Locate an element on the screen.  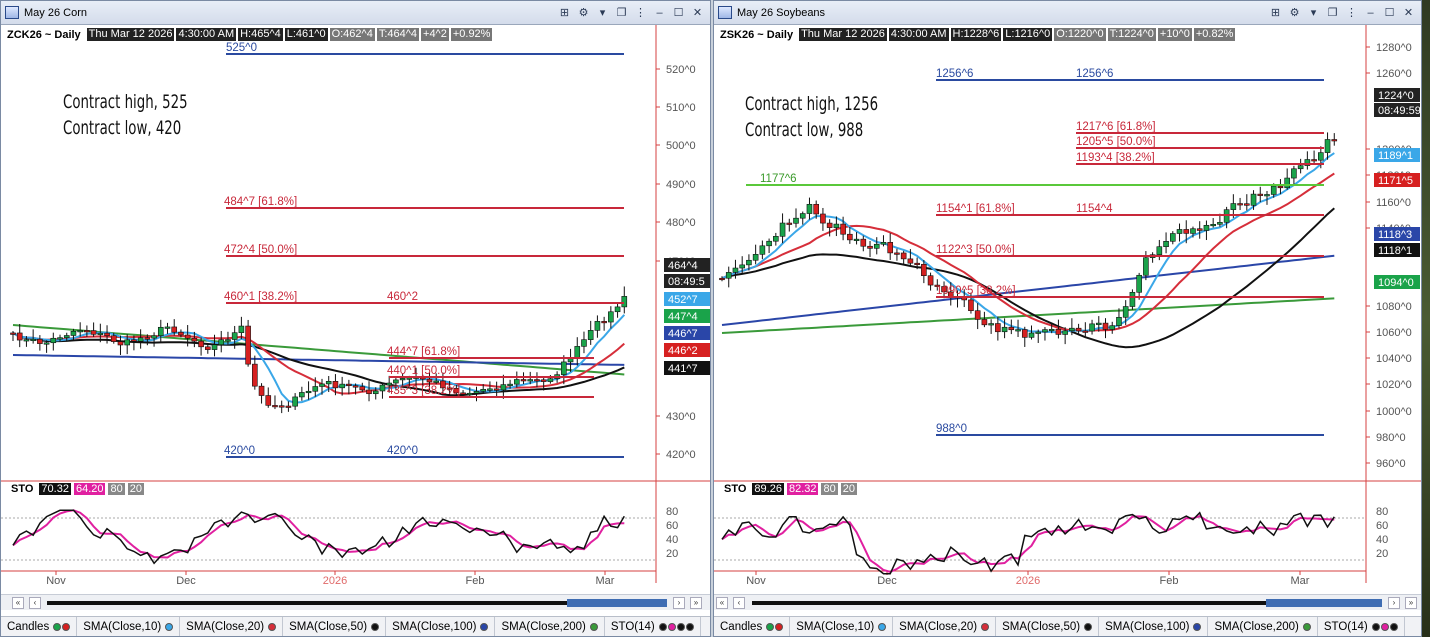
price-tick-label: 960^0 is located at coordinates (1391, 464).